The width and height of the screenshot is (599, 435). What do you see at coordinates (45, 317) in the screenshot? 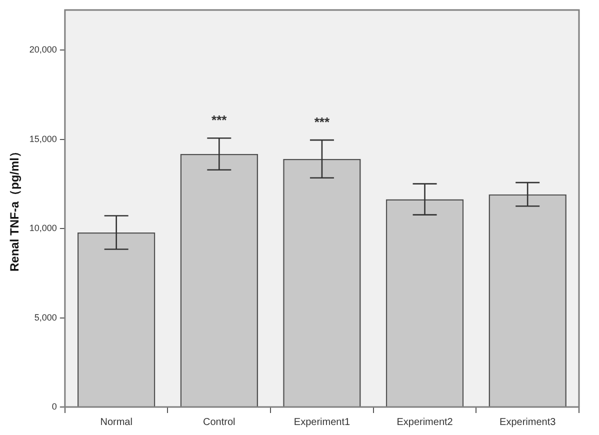
I see `y-tick-label: 5,000` at bounding box center [45, 317].